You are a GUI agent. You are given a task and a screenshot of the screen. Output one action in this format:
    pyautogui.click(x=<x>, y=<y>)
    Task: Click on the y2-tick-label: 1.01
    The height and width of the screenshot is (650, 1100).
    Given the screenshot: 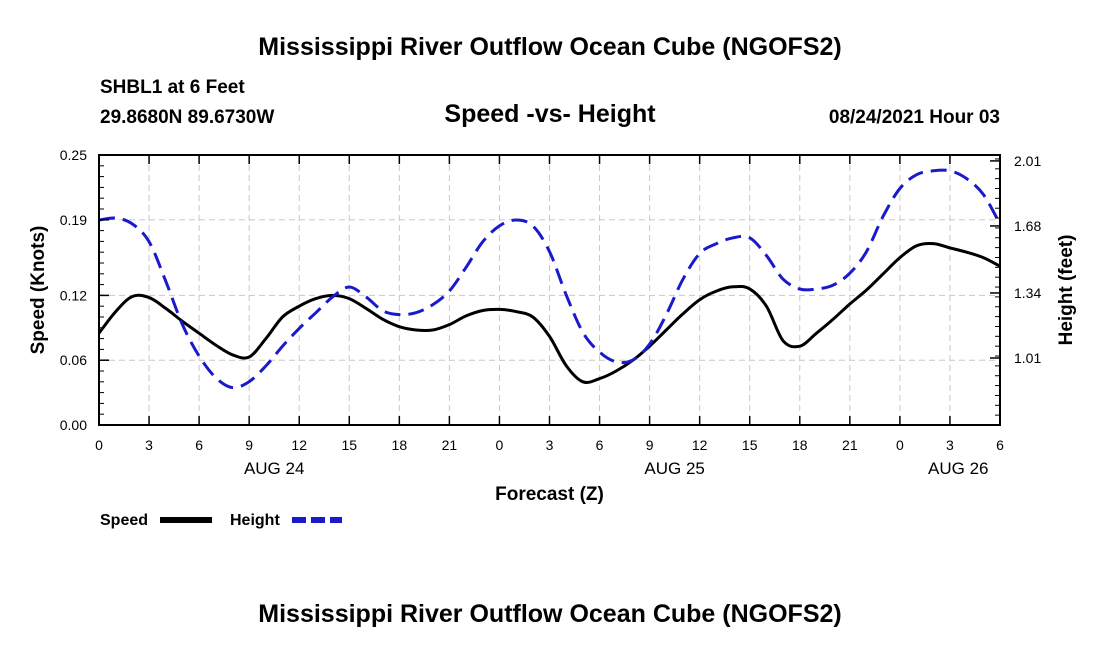 What is the action you would take?
    pyautogui.click(x=1027, y=358)
    